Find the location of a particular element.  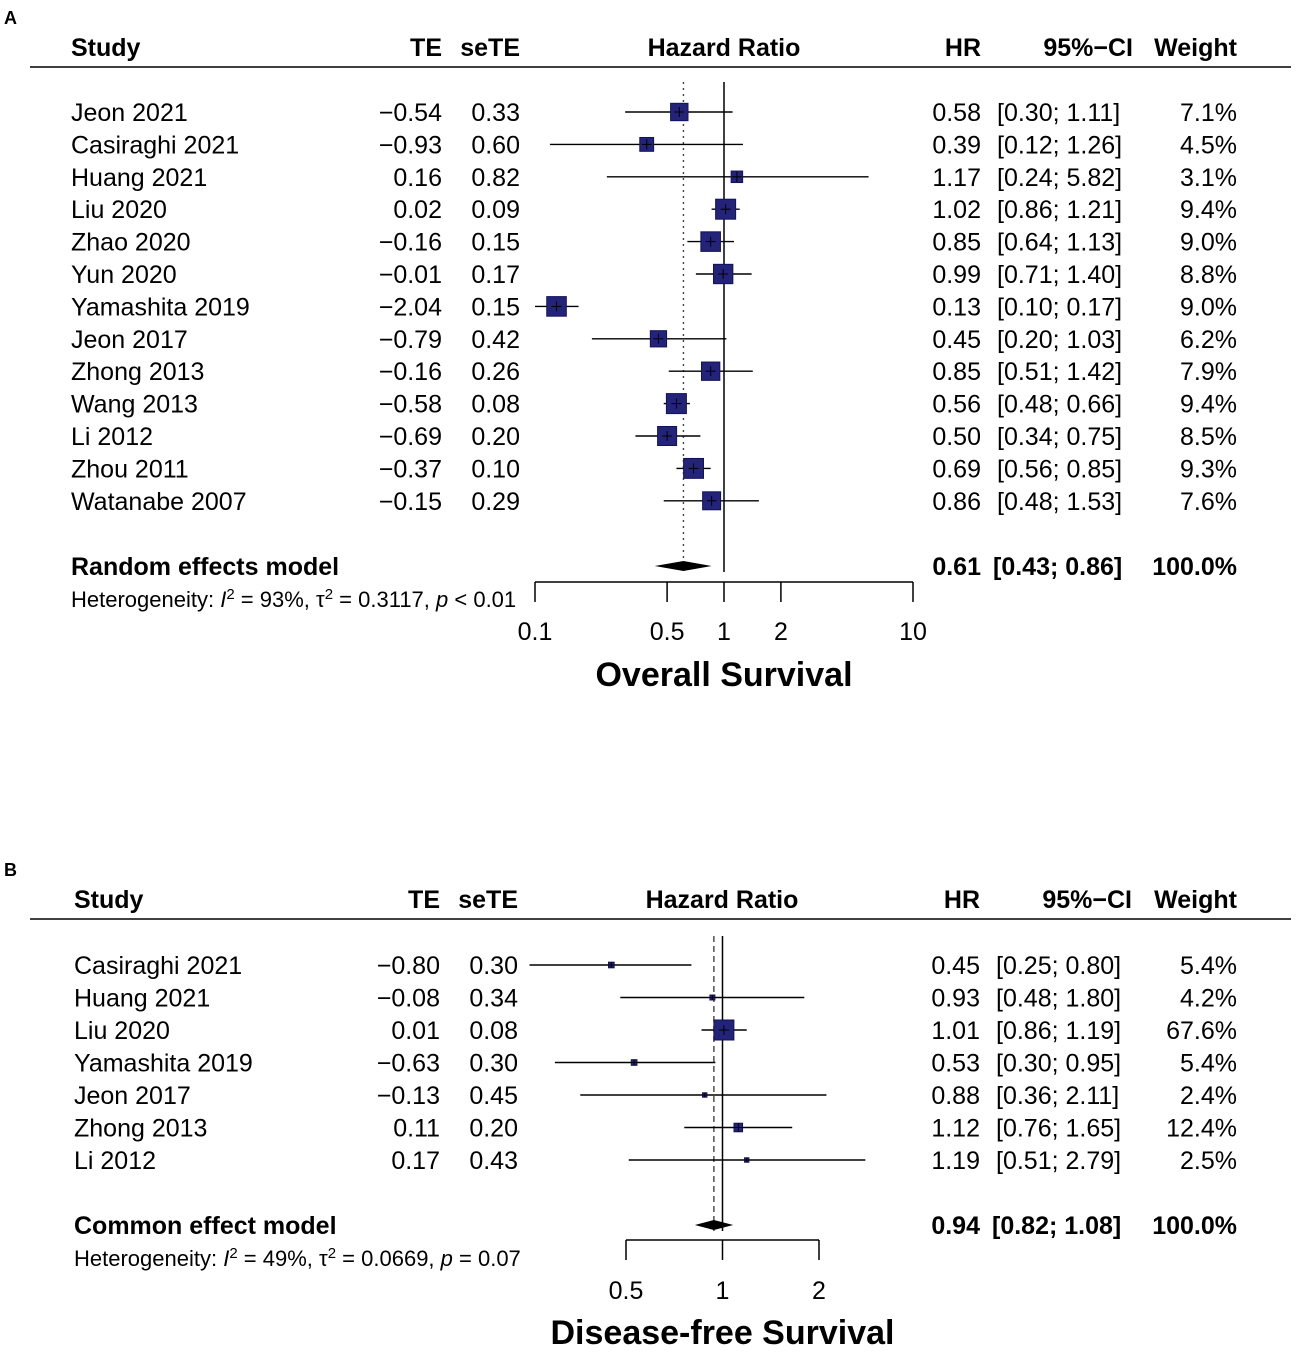

study-te: −0.16 is located at coordinates (410, 372).